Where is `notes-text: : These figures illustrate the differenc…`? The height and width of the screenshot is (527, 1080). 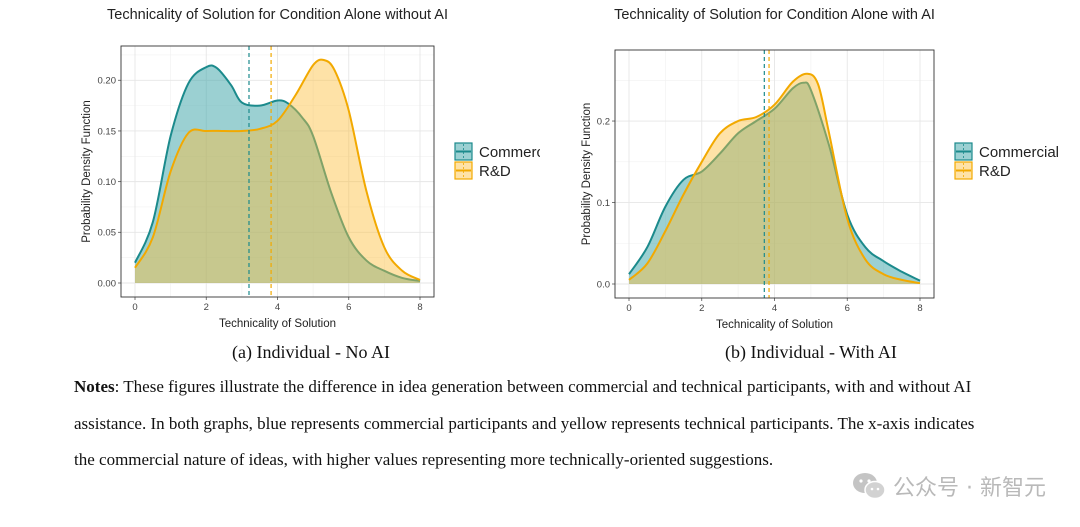 notes-text: : These figures illustrate the differenc… is located at coordinates (524, 423).